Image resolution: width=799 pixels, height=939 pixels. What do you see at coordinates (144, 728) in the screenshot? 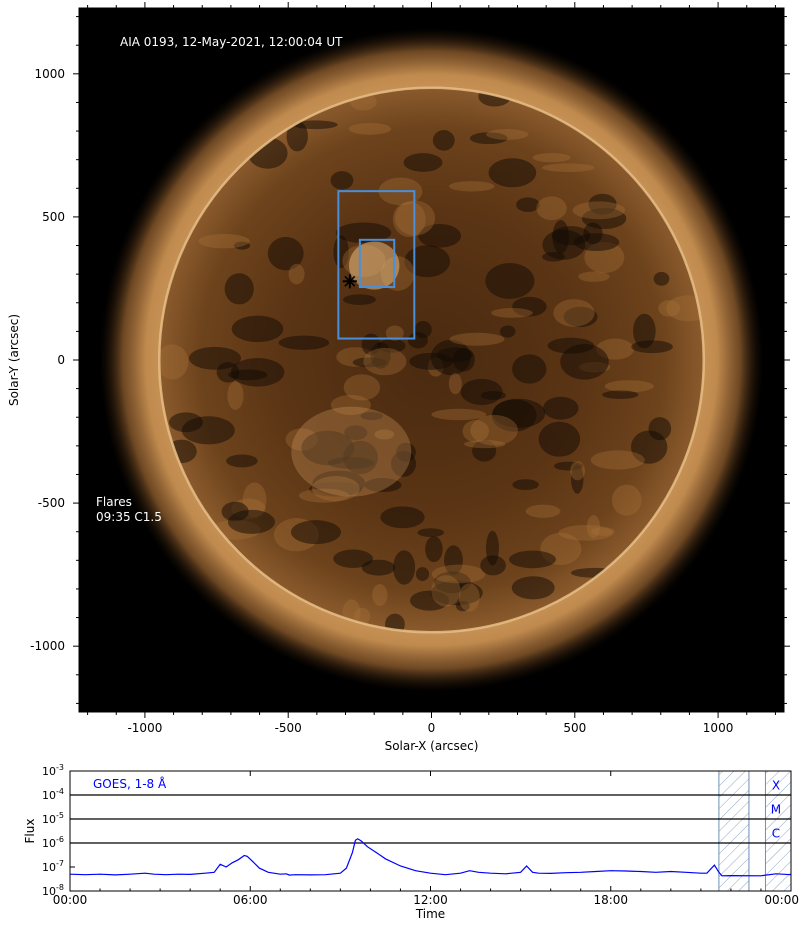
I see `x-tick-label: -1000` at bounding box center [144, 728].